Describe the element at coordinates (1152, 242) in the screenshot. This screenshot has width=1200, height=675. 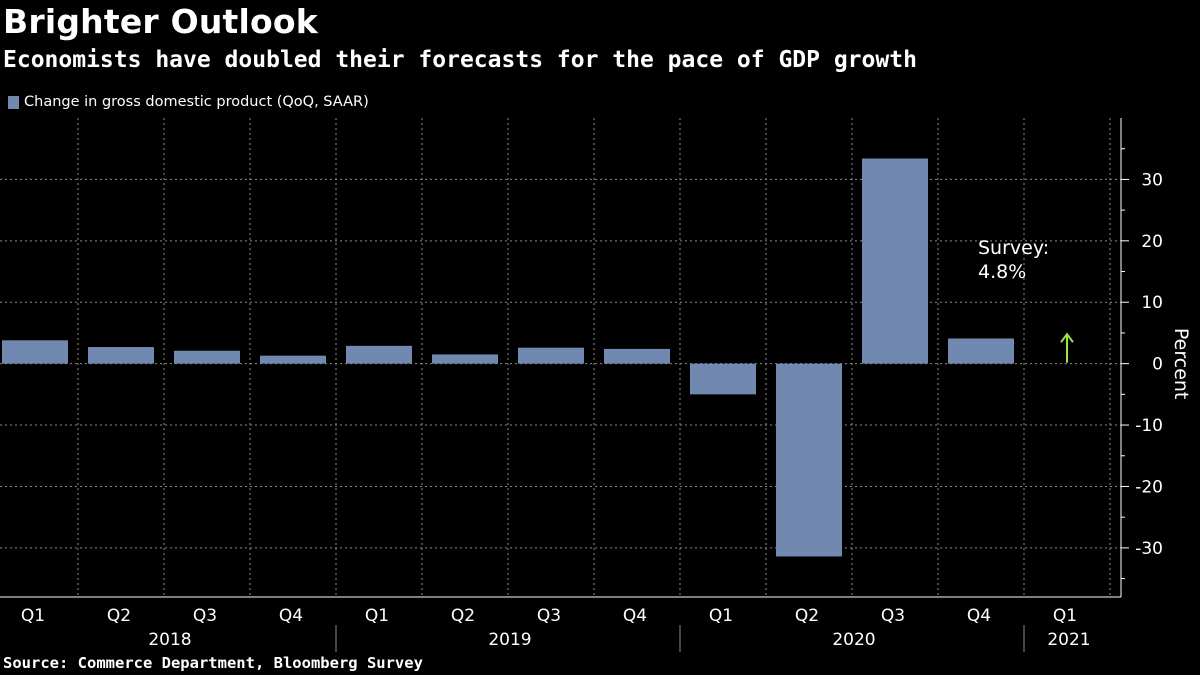
I see `y-tick-label: 20` at that location.